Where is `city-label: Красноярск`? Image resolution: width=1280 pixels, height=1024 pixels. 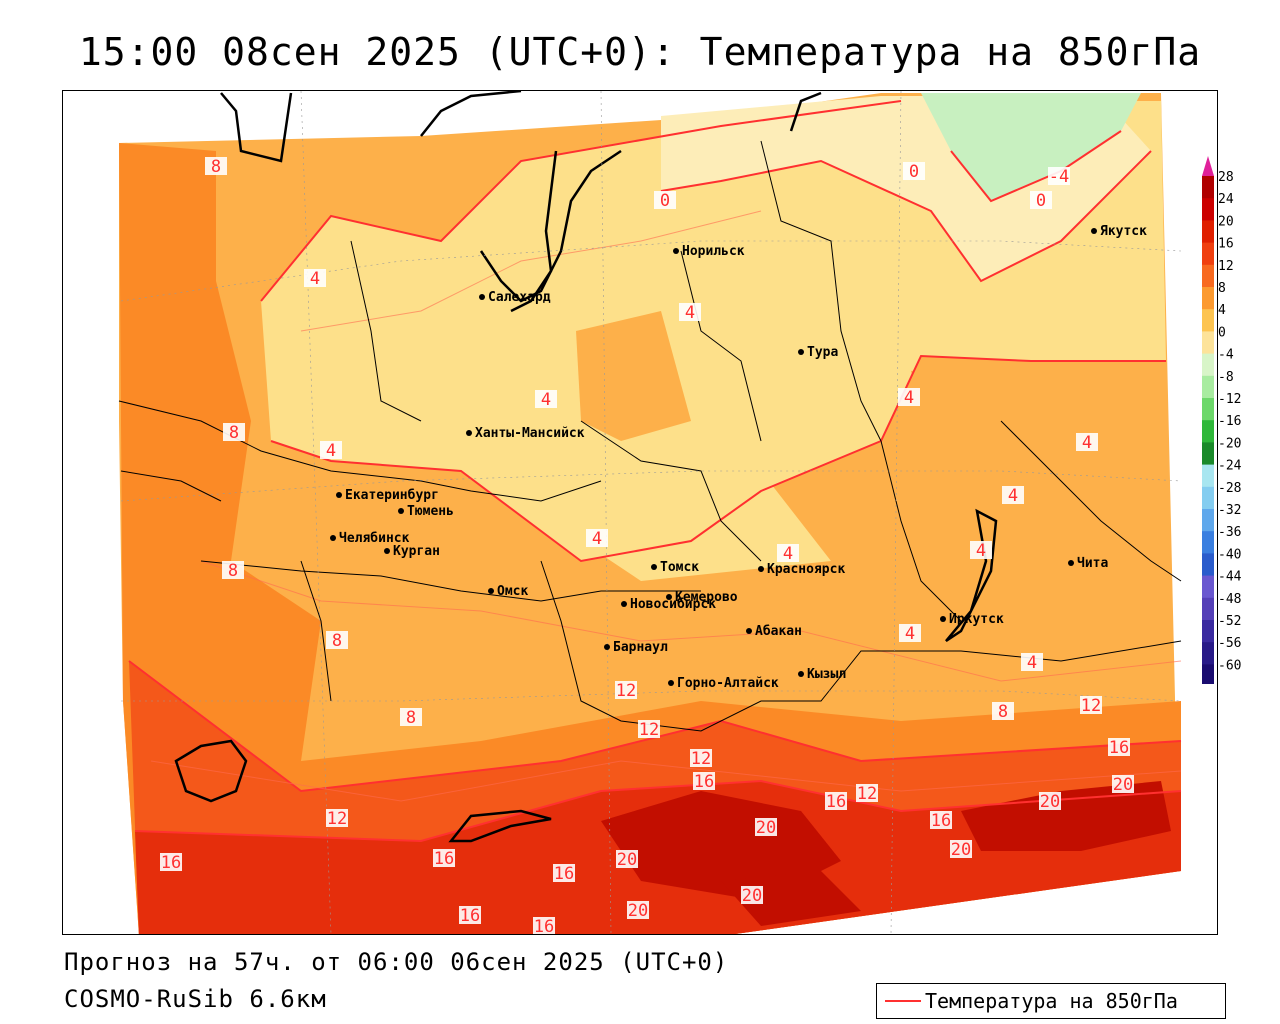 city-label: Красноярск is located at coordinates (806, 569).